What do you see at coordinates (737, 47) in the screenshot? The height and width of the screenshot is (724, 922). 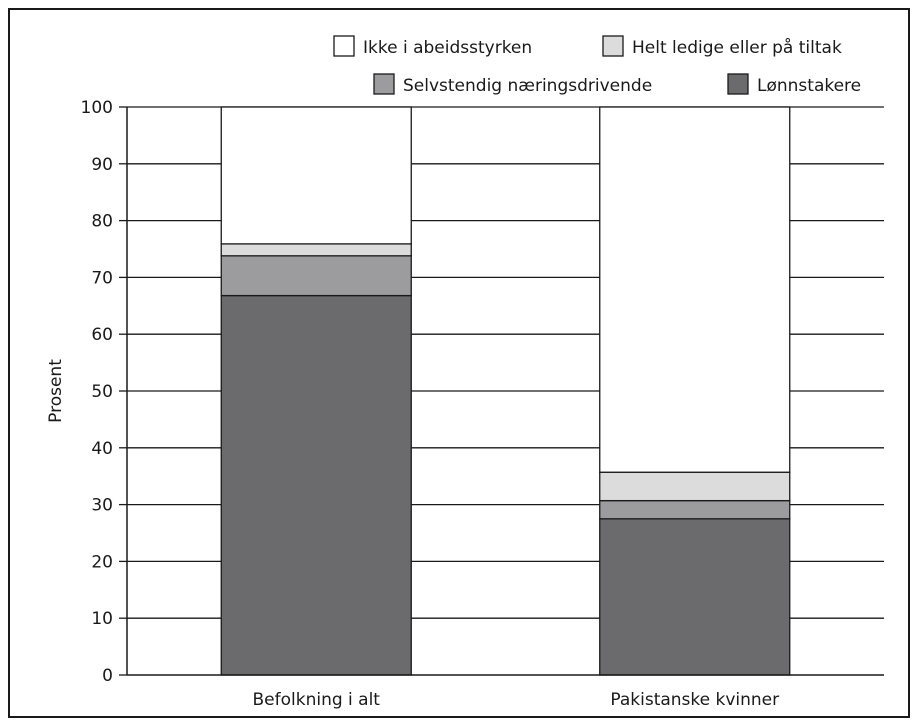 I see `legend-label: Helt ledige eller på tiltak` at bounding box center [737, 47].